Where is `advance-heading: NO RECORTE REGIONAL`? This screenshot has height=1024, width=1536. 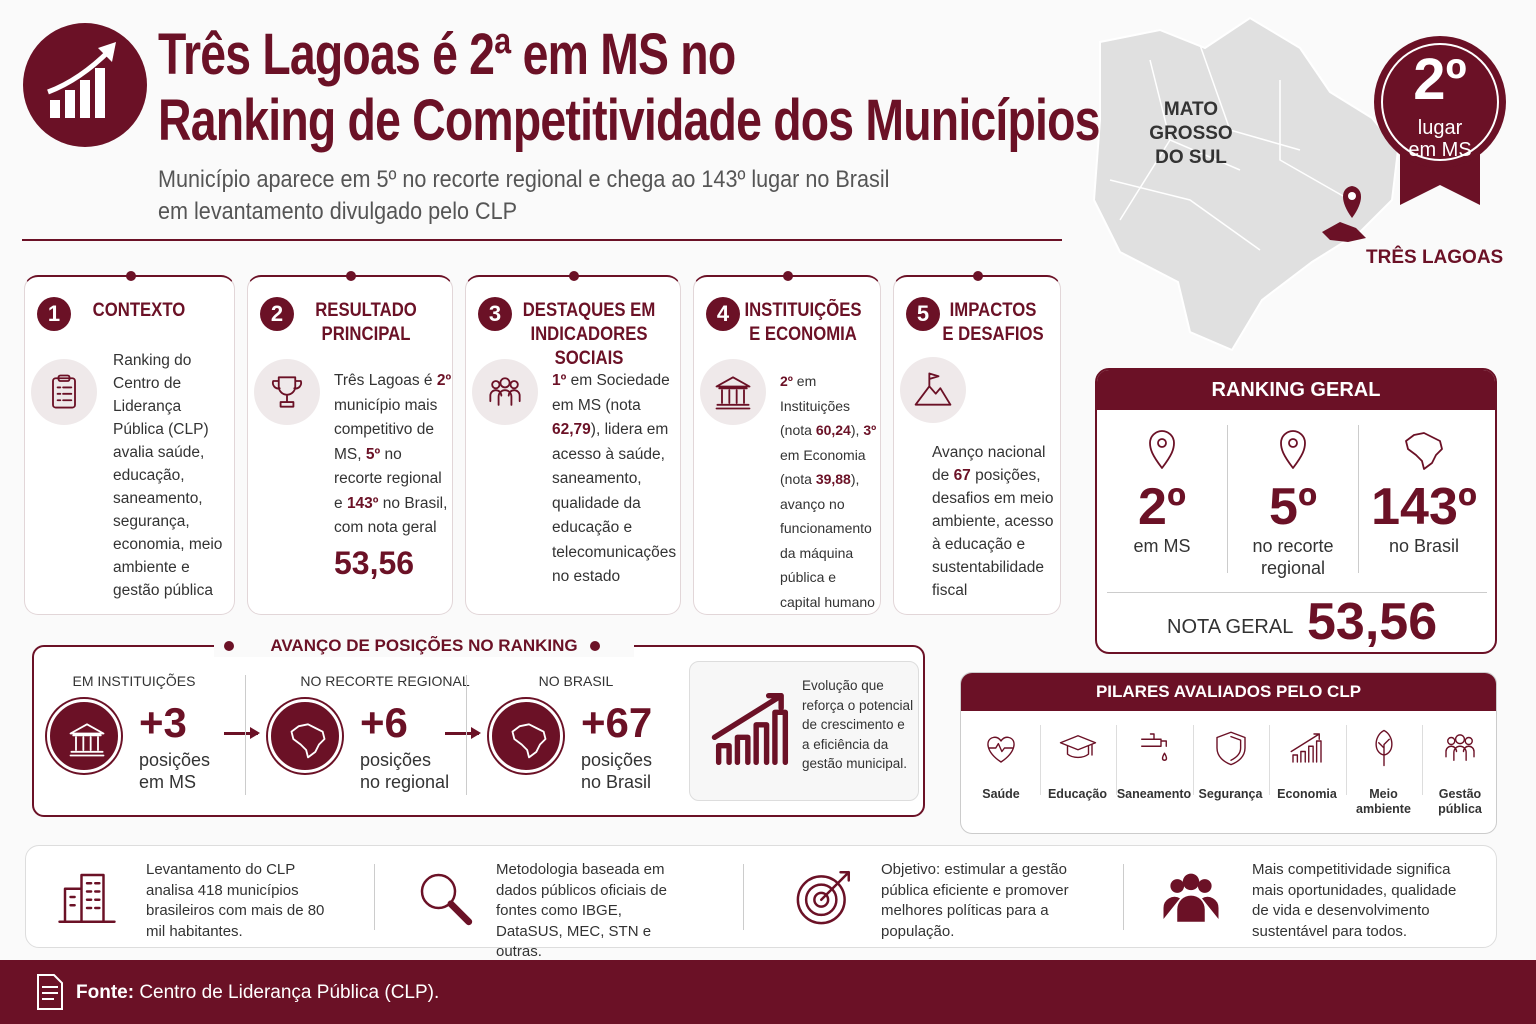
advance-heading: NO RECORTE REGIONAL is located at coordinates (385, 681).